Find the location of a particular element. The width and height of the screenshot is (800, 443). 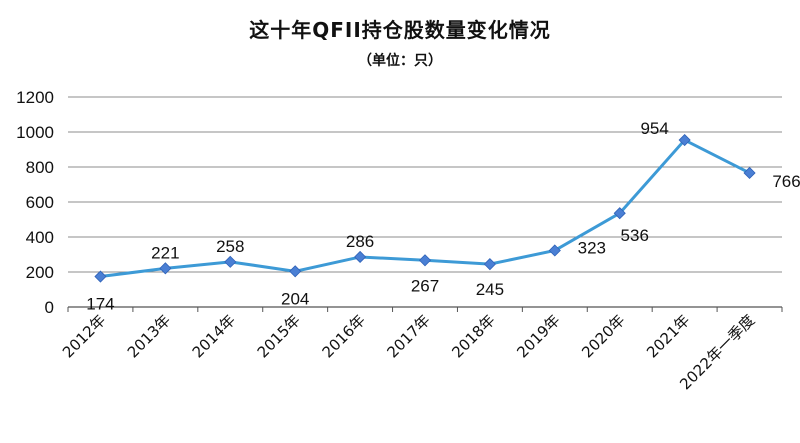

x-tick-label: 2013年 is located at coordinates (149, 336).